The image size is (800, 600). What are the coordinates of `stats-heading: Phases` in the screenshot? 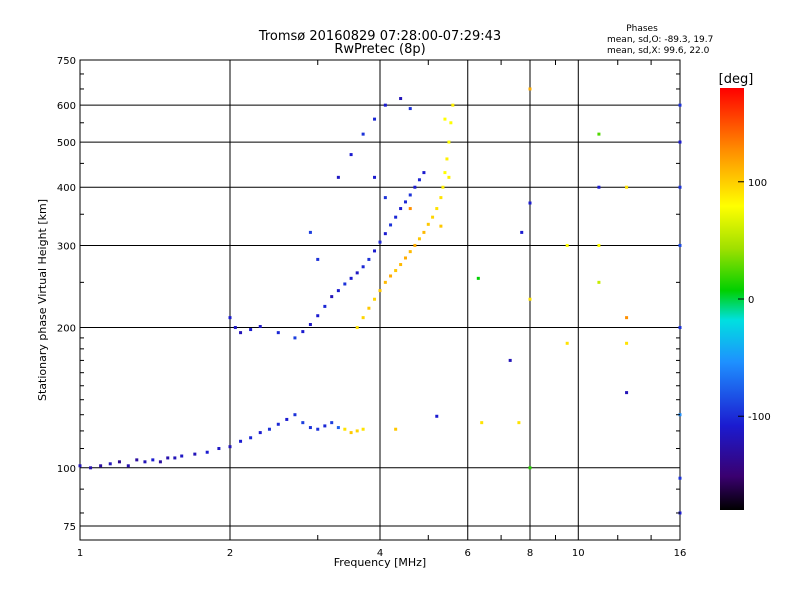 It's located at (642, 29).